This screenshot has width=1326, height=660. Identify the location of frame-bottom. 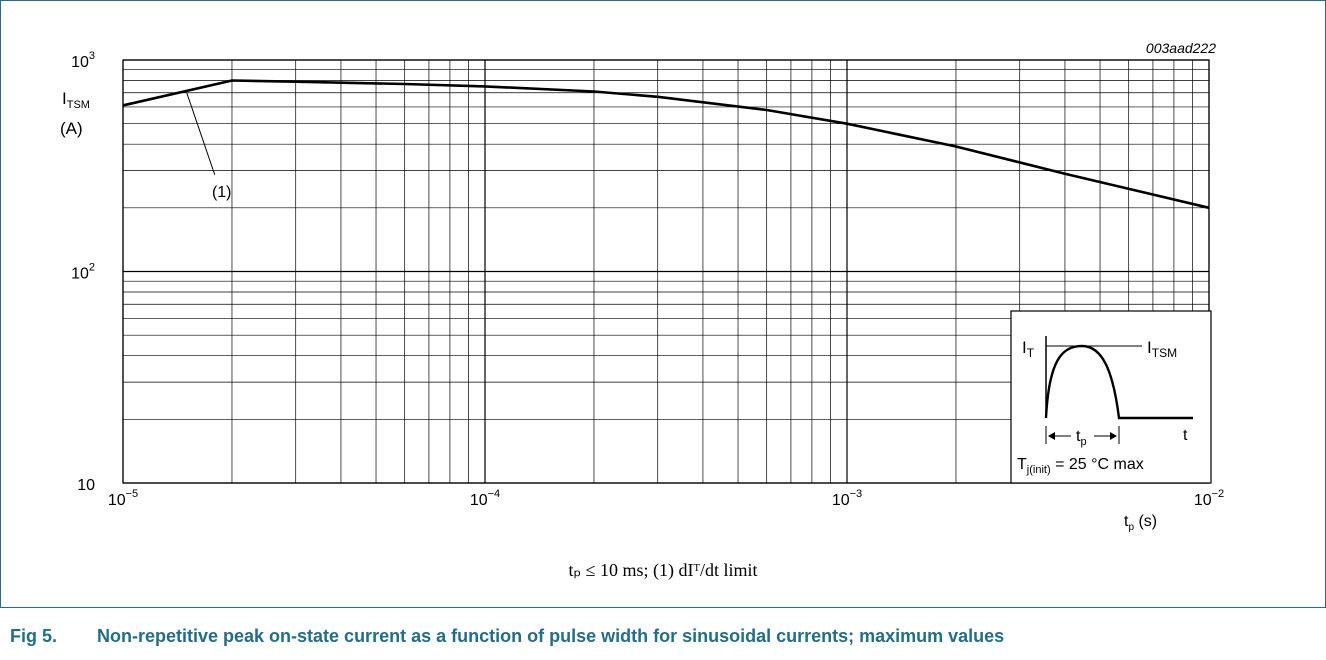
(663, 607).